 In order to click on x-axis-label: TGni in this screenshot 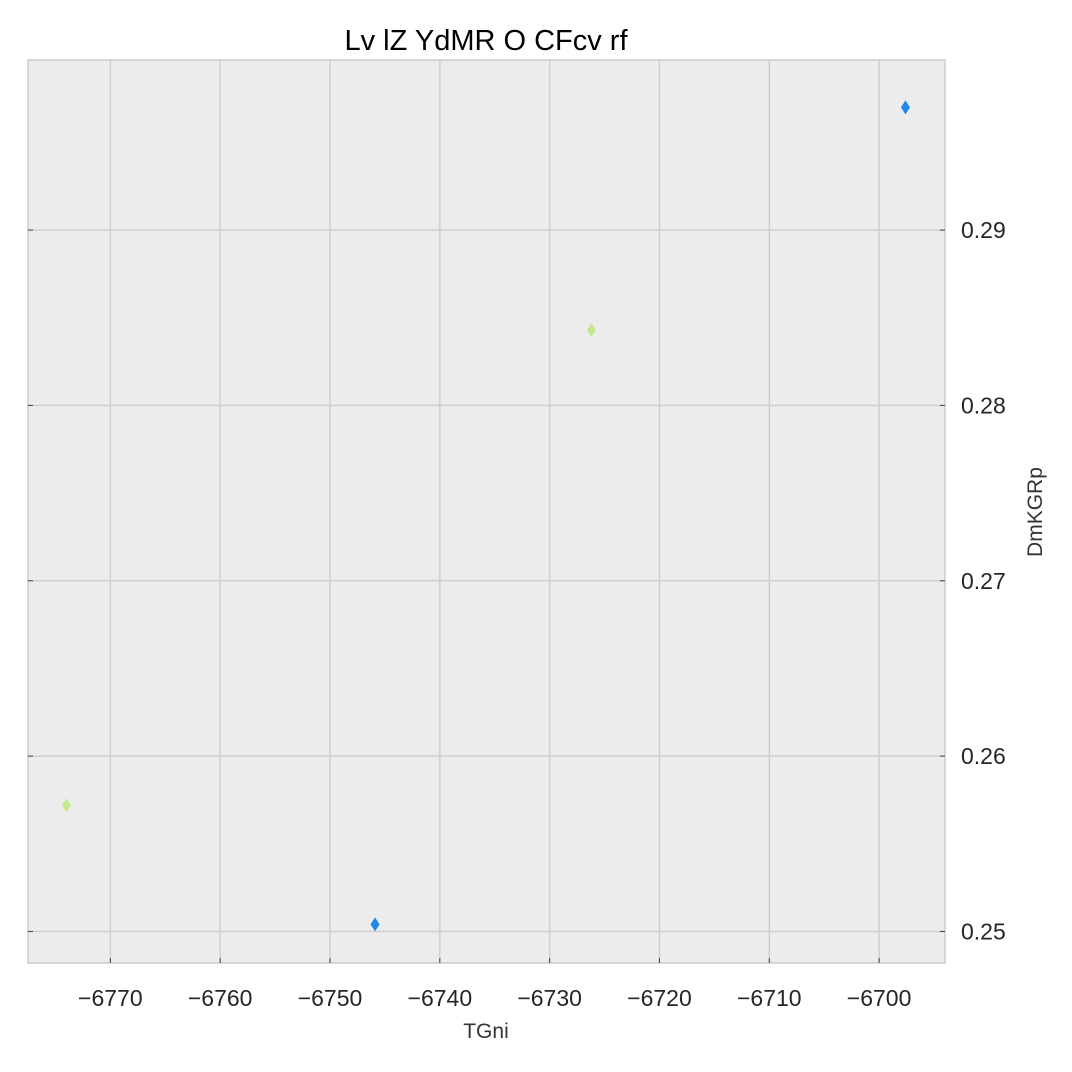, I will do `click(486, 1031)`.